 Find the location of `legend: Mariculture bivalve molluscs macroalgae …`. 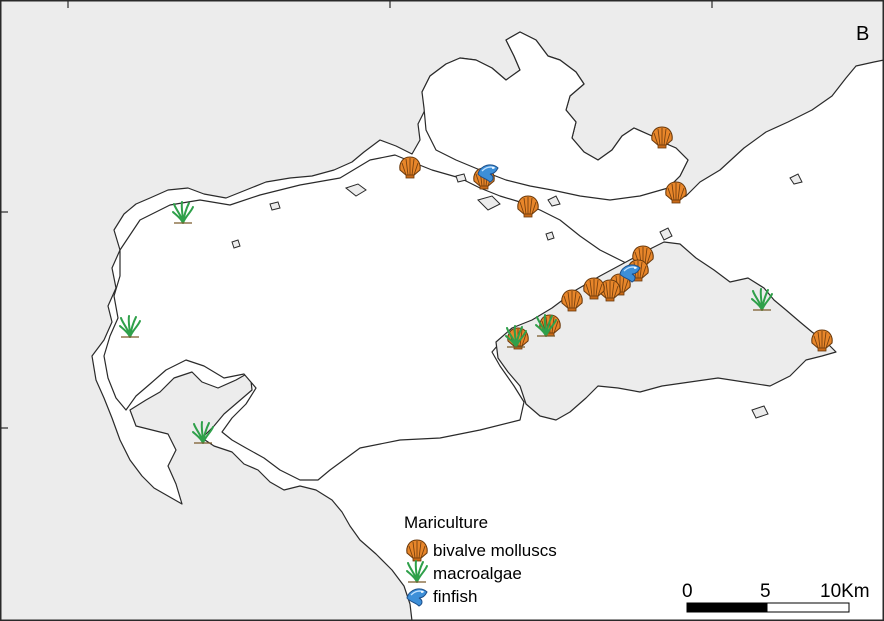

legend: Mariculture bivalve molluscs macroalgae … is located at coordinates (480, 560).